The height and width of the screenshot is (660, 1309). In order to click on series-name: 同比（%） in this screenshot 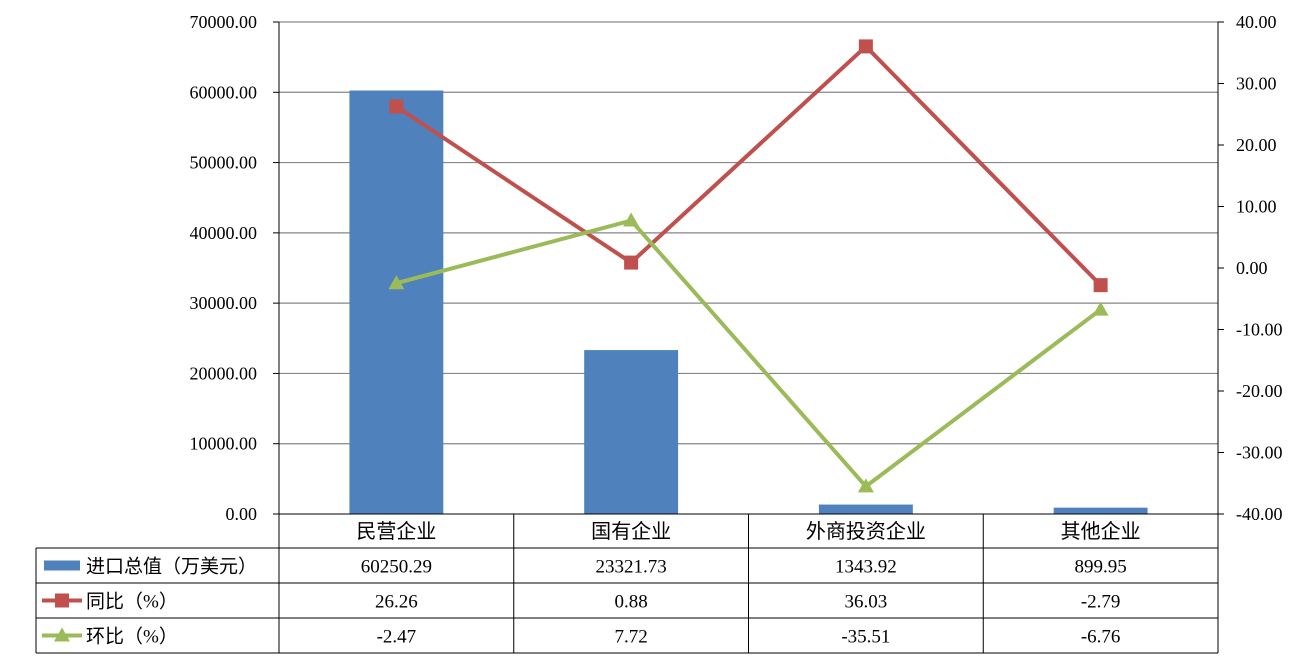, I will do `click(132, 602)`.